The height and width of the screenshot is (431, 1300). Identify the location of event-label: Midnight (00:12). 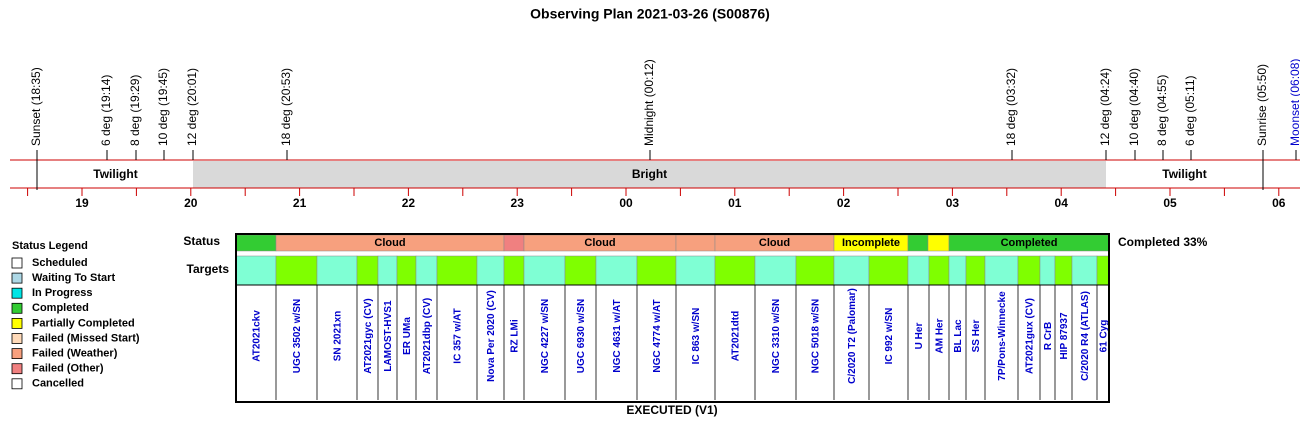
(649, 102).